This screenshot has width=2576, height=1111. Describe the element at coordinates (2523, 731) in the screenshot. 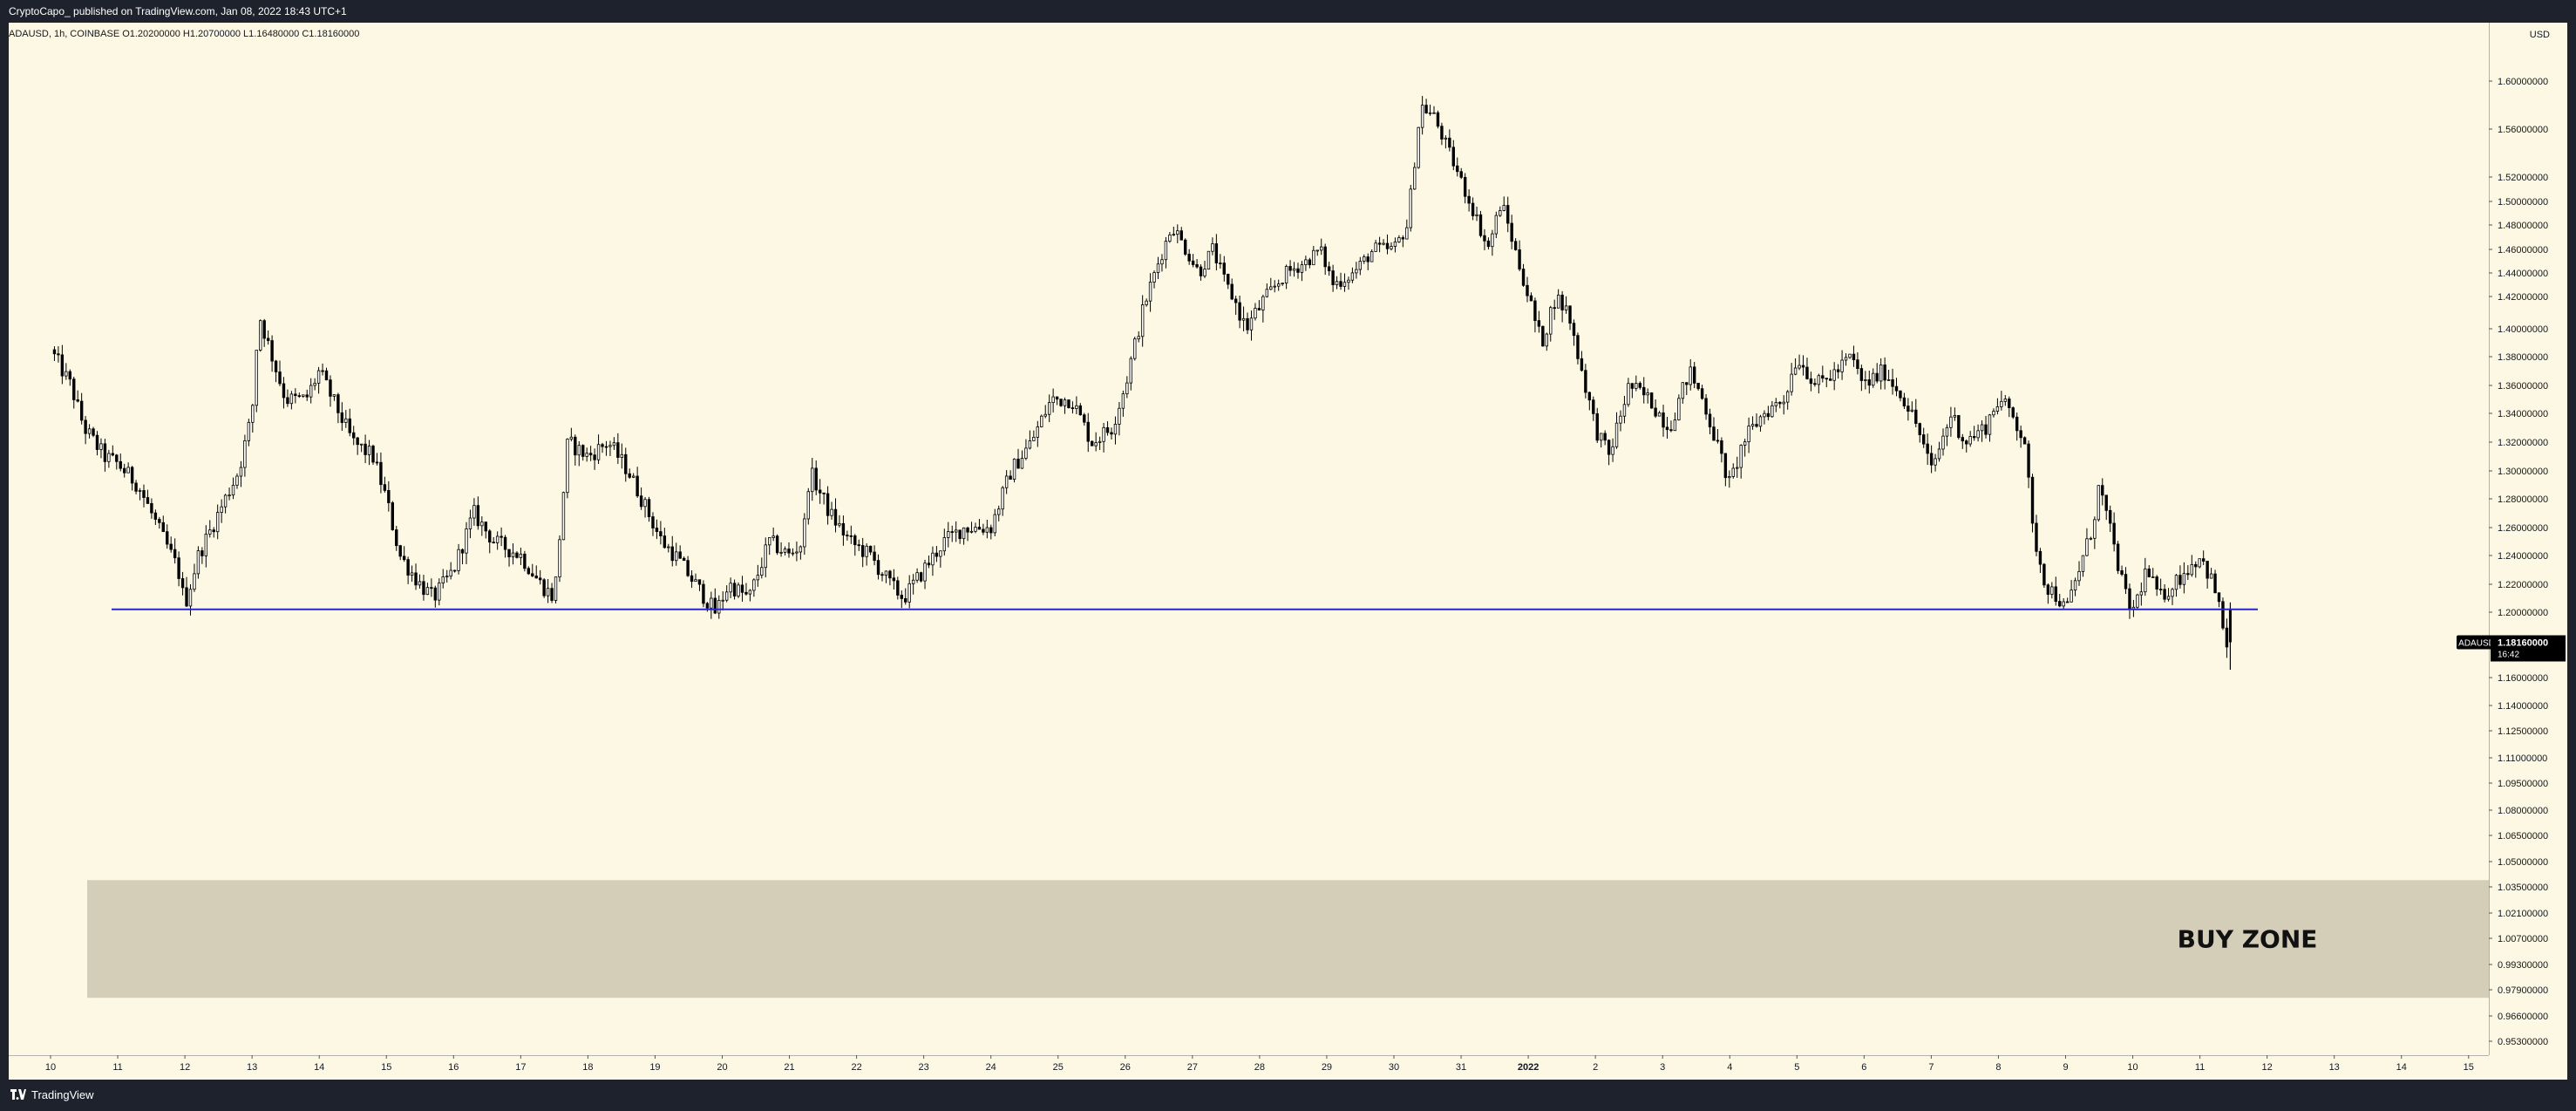

I see `y-tick-label: 1.12500000` at that location.